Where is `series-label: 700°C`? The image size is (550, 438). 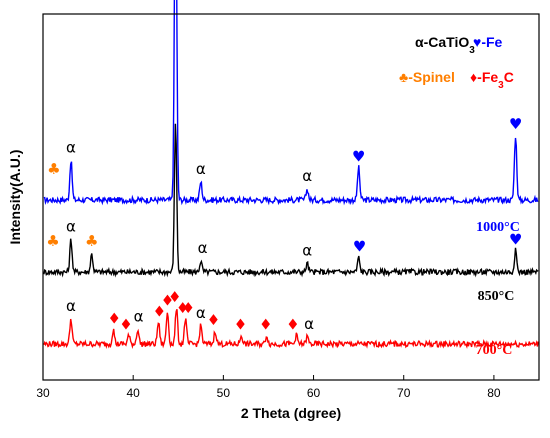
series-label: 700°C is located at coordinates (494, 350).